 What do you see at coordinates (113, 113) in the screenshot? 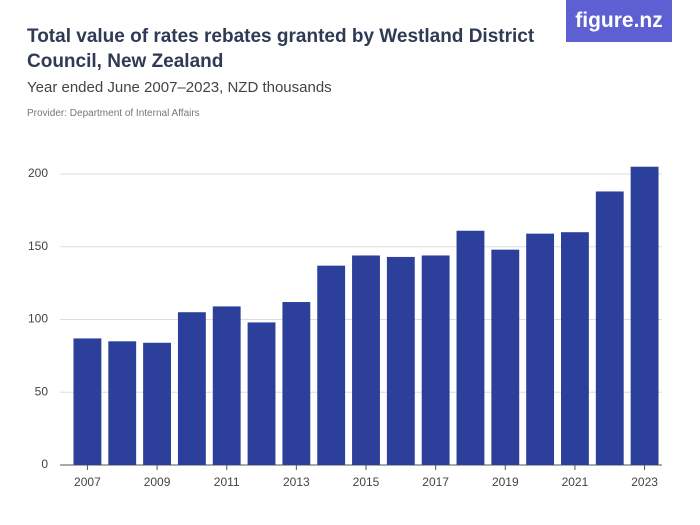
I see `source: Provider: Department of Internal Affairs` at bounding box center [113, 113].